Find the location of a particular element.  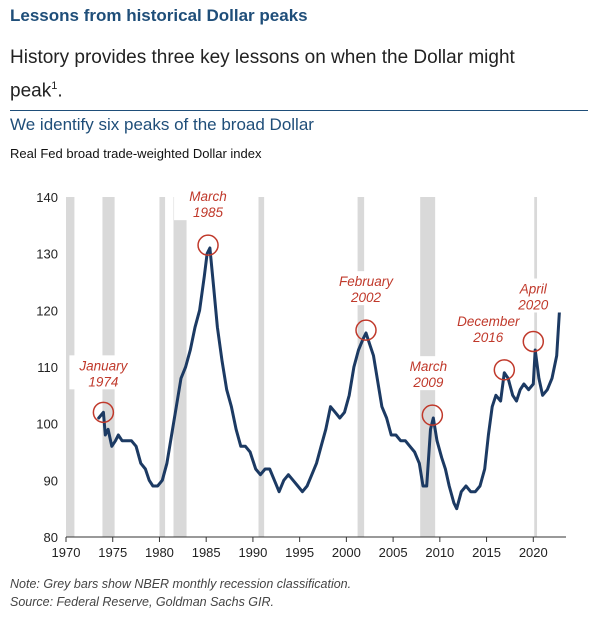

peak-label-month: April is located at coordinates (533, 289).